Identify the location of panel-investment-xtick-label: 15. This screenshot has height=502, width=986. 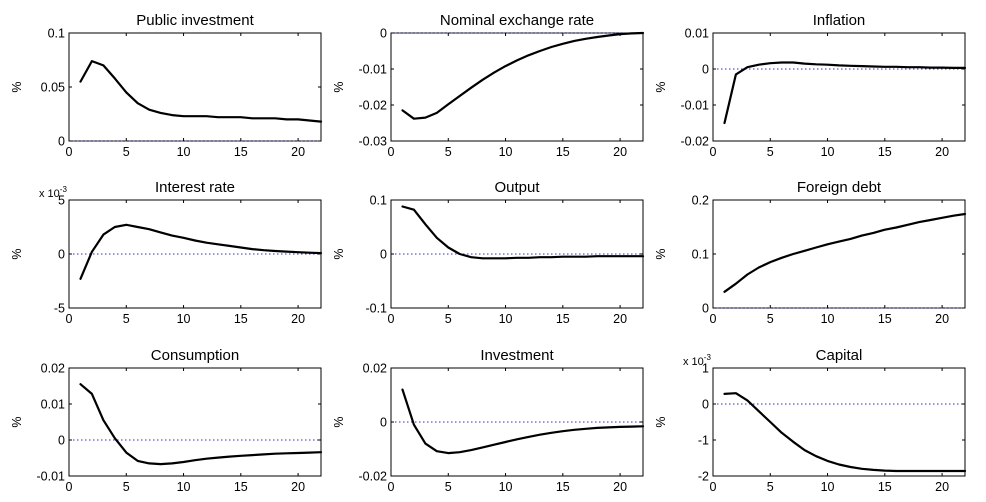
(563, 487).